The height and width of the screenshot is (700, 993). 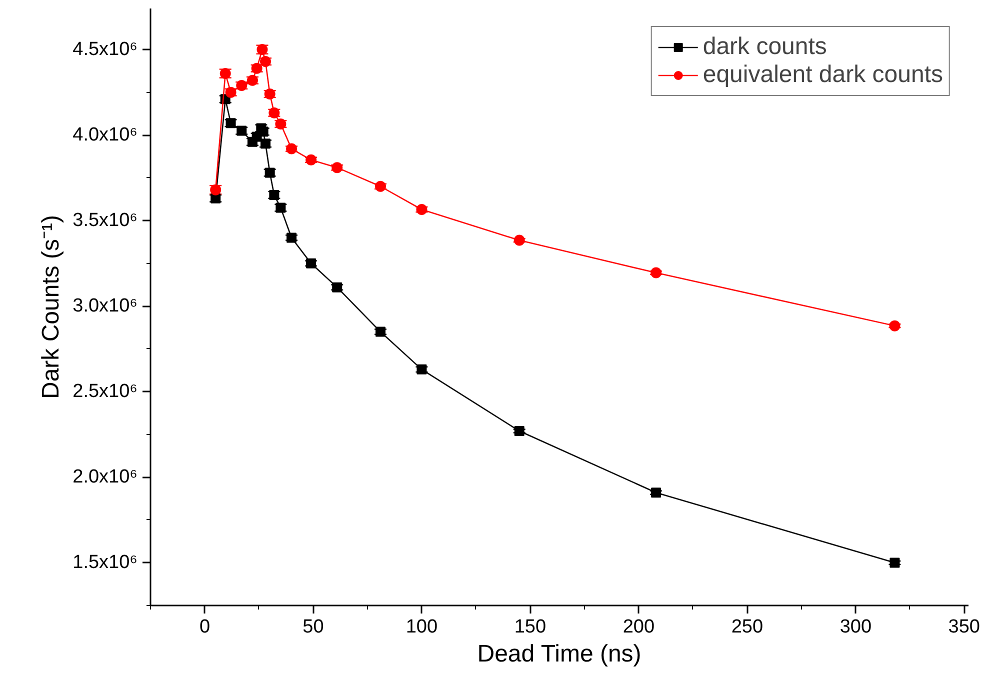 I want to click on x-tick-label: 0, so click(x=204, y=627).